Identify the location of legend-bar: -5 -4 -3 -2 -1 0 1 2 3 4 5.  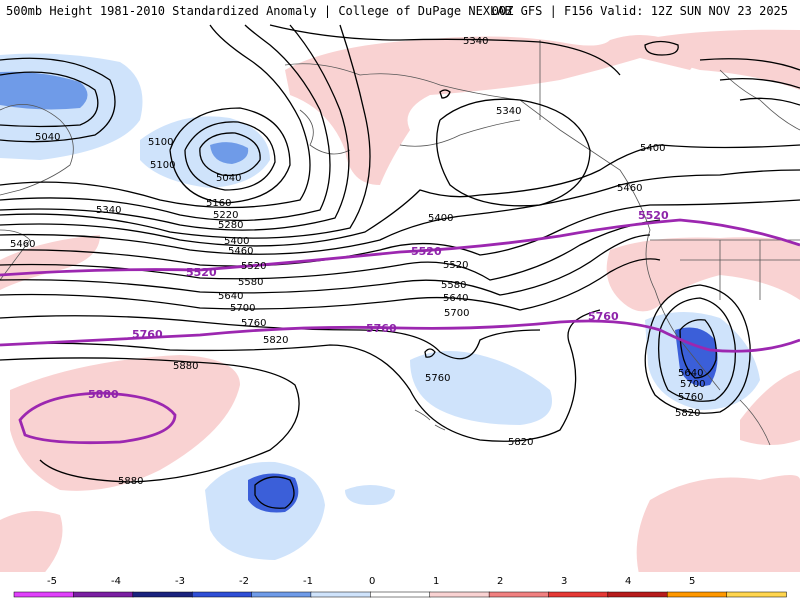
(400, 587).